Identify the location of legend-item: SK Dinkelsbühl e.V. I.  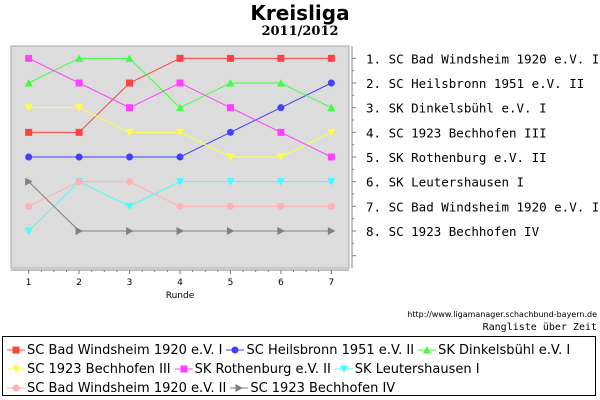
(494, 350).